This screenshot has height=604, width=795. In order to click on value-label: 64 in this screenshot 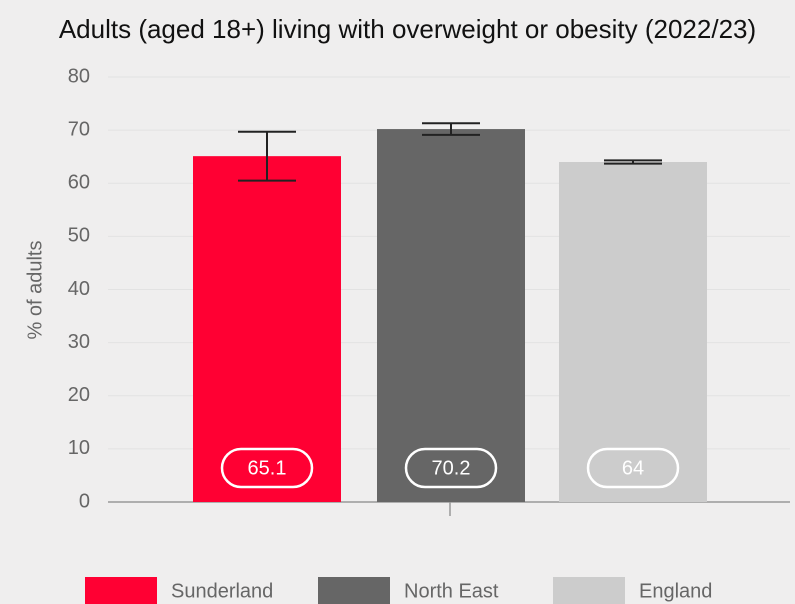, I will do `click(633, 468)`.